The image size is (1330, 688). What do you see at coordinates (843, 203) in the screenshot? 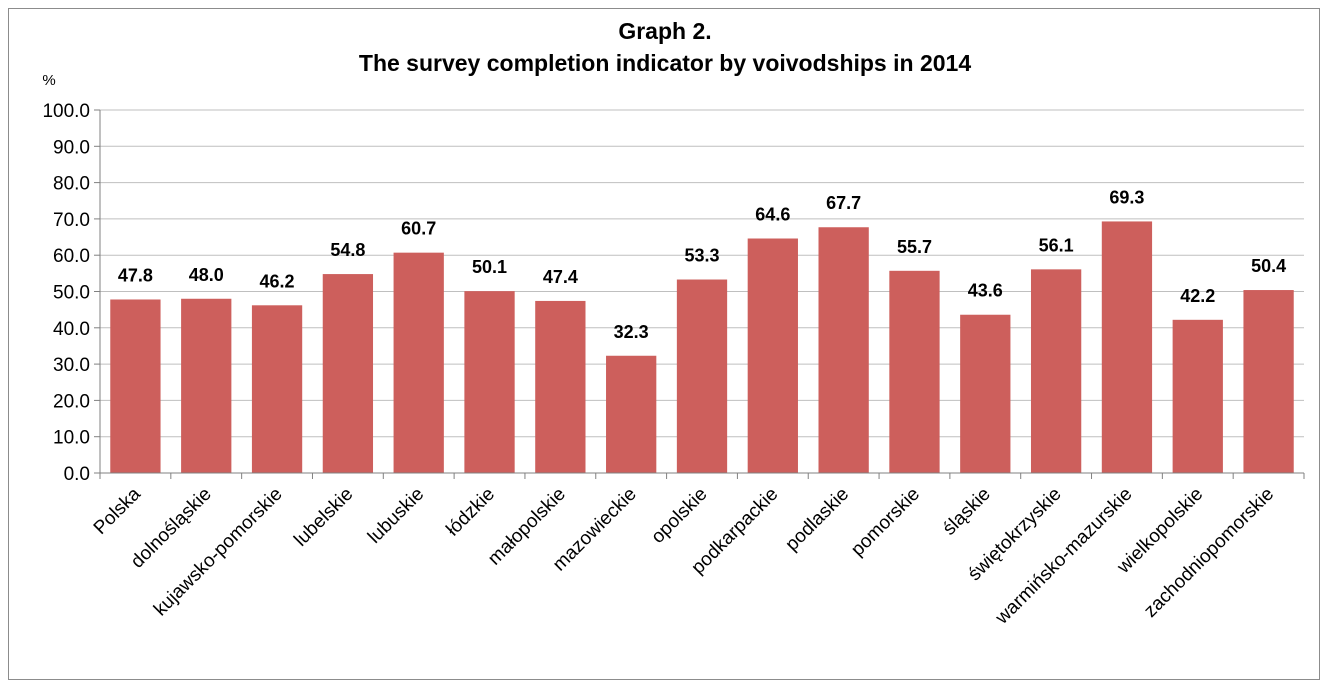
I see `bar-value-label: 67.7` at bounding box center [843, 203].